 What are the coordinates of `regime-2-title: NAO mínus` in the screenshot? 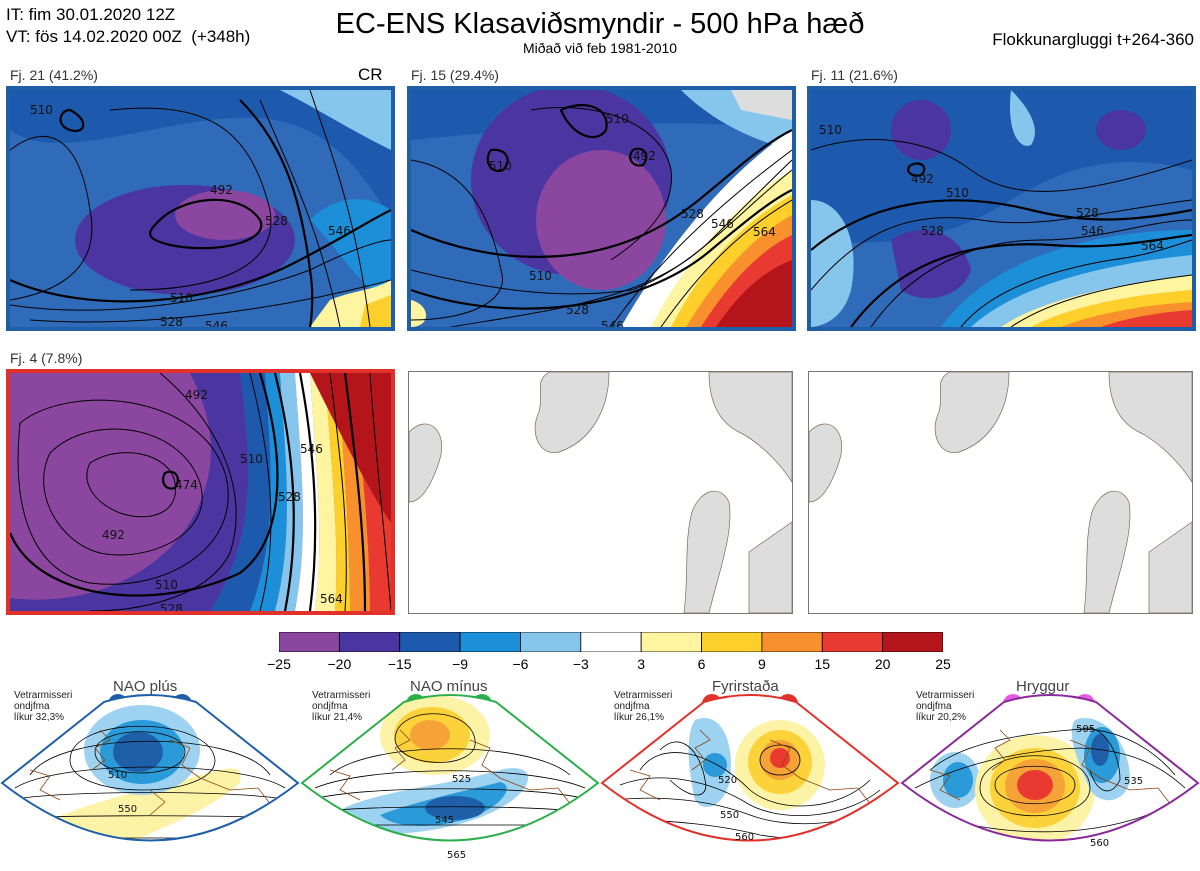 It's located at (449, 686).